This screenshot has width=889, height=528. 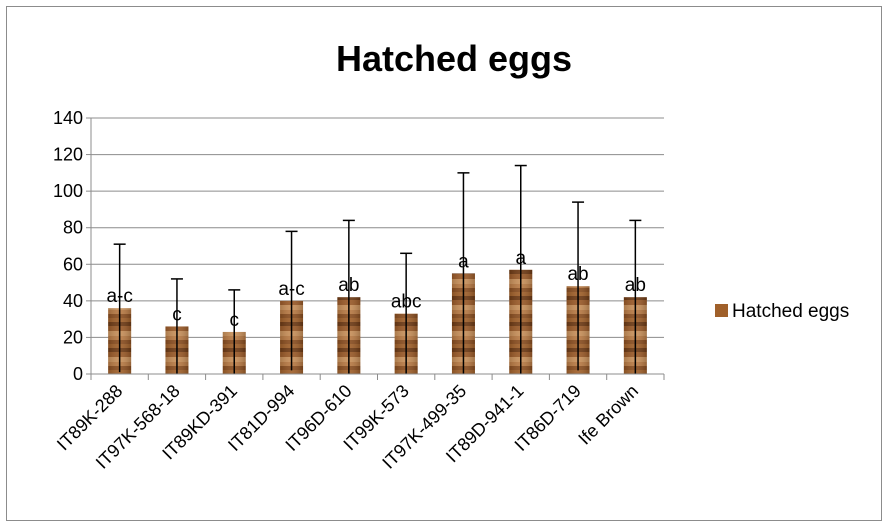 What do you see at coordinates (68, 191) in the screenshot?
I see `y-tick-label: 100` at bounding box center [68, 191].